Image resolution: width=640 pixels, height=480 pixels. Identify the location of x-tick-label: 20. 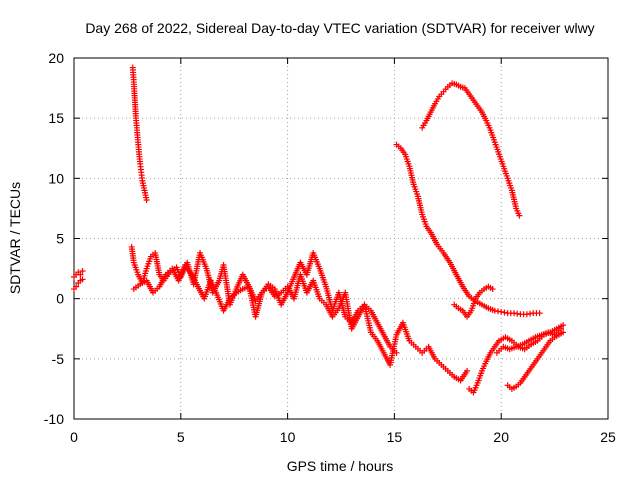
(501, 437).